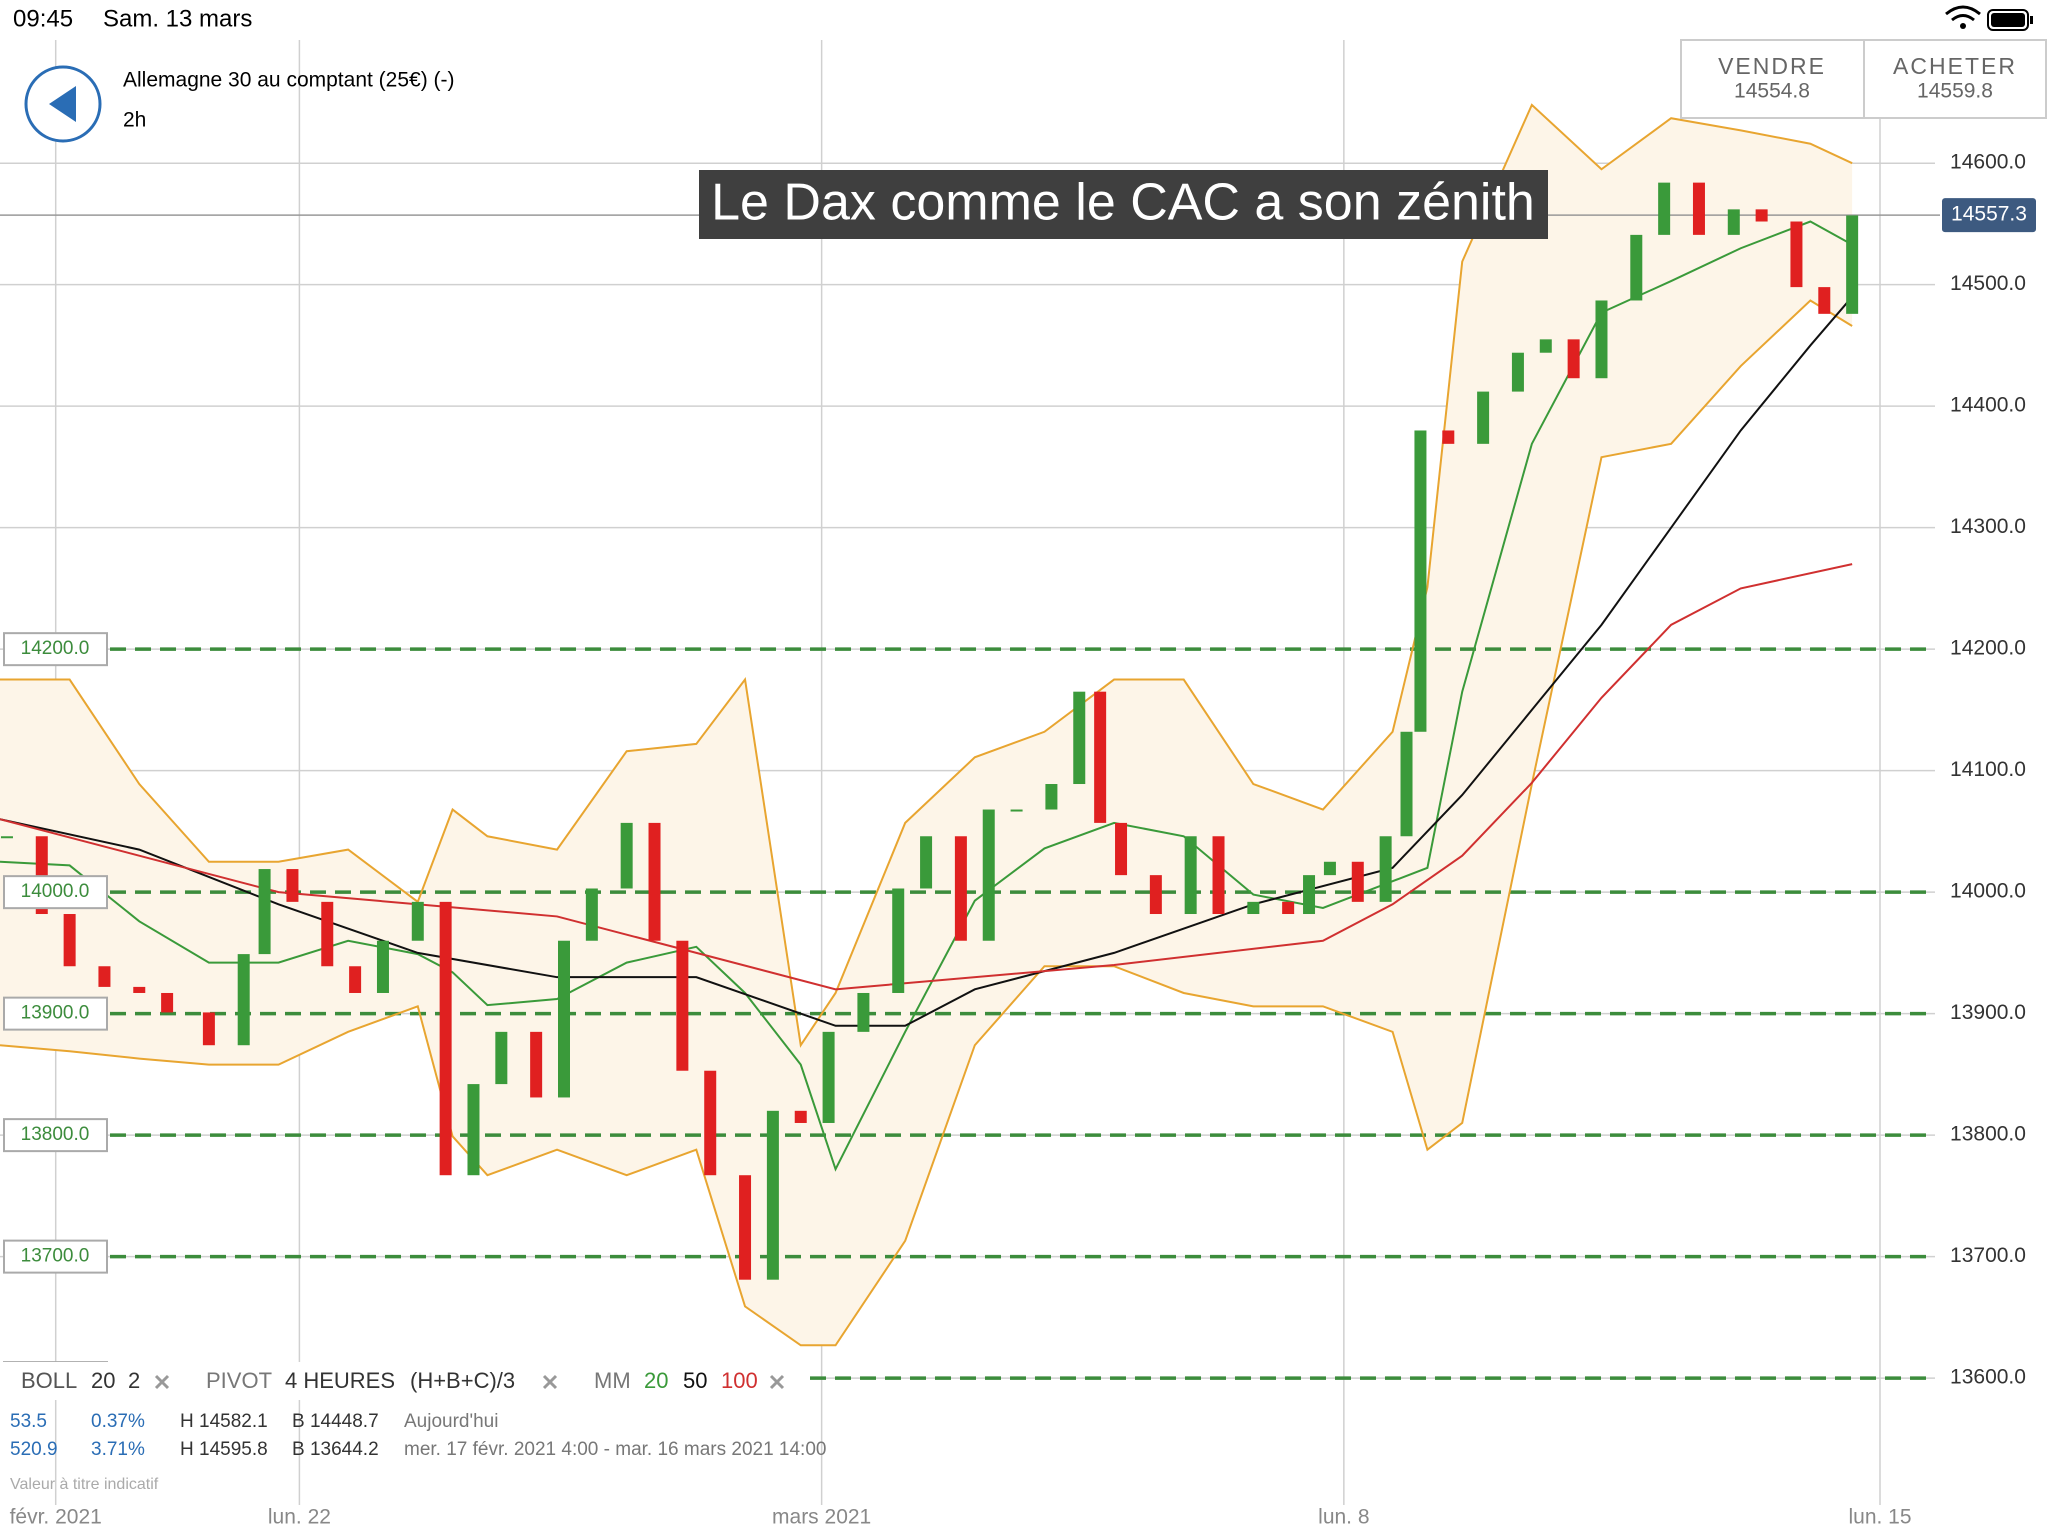 The height and width of the screenshot is (1536, 2048). What do you see at coordinates (1988, 283) in the screenshot?
I see `y-tick-label: 14500.0` at bounding box center [1988, 283].